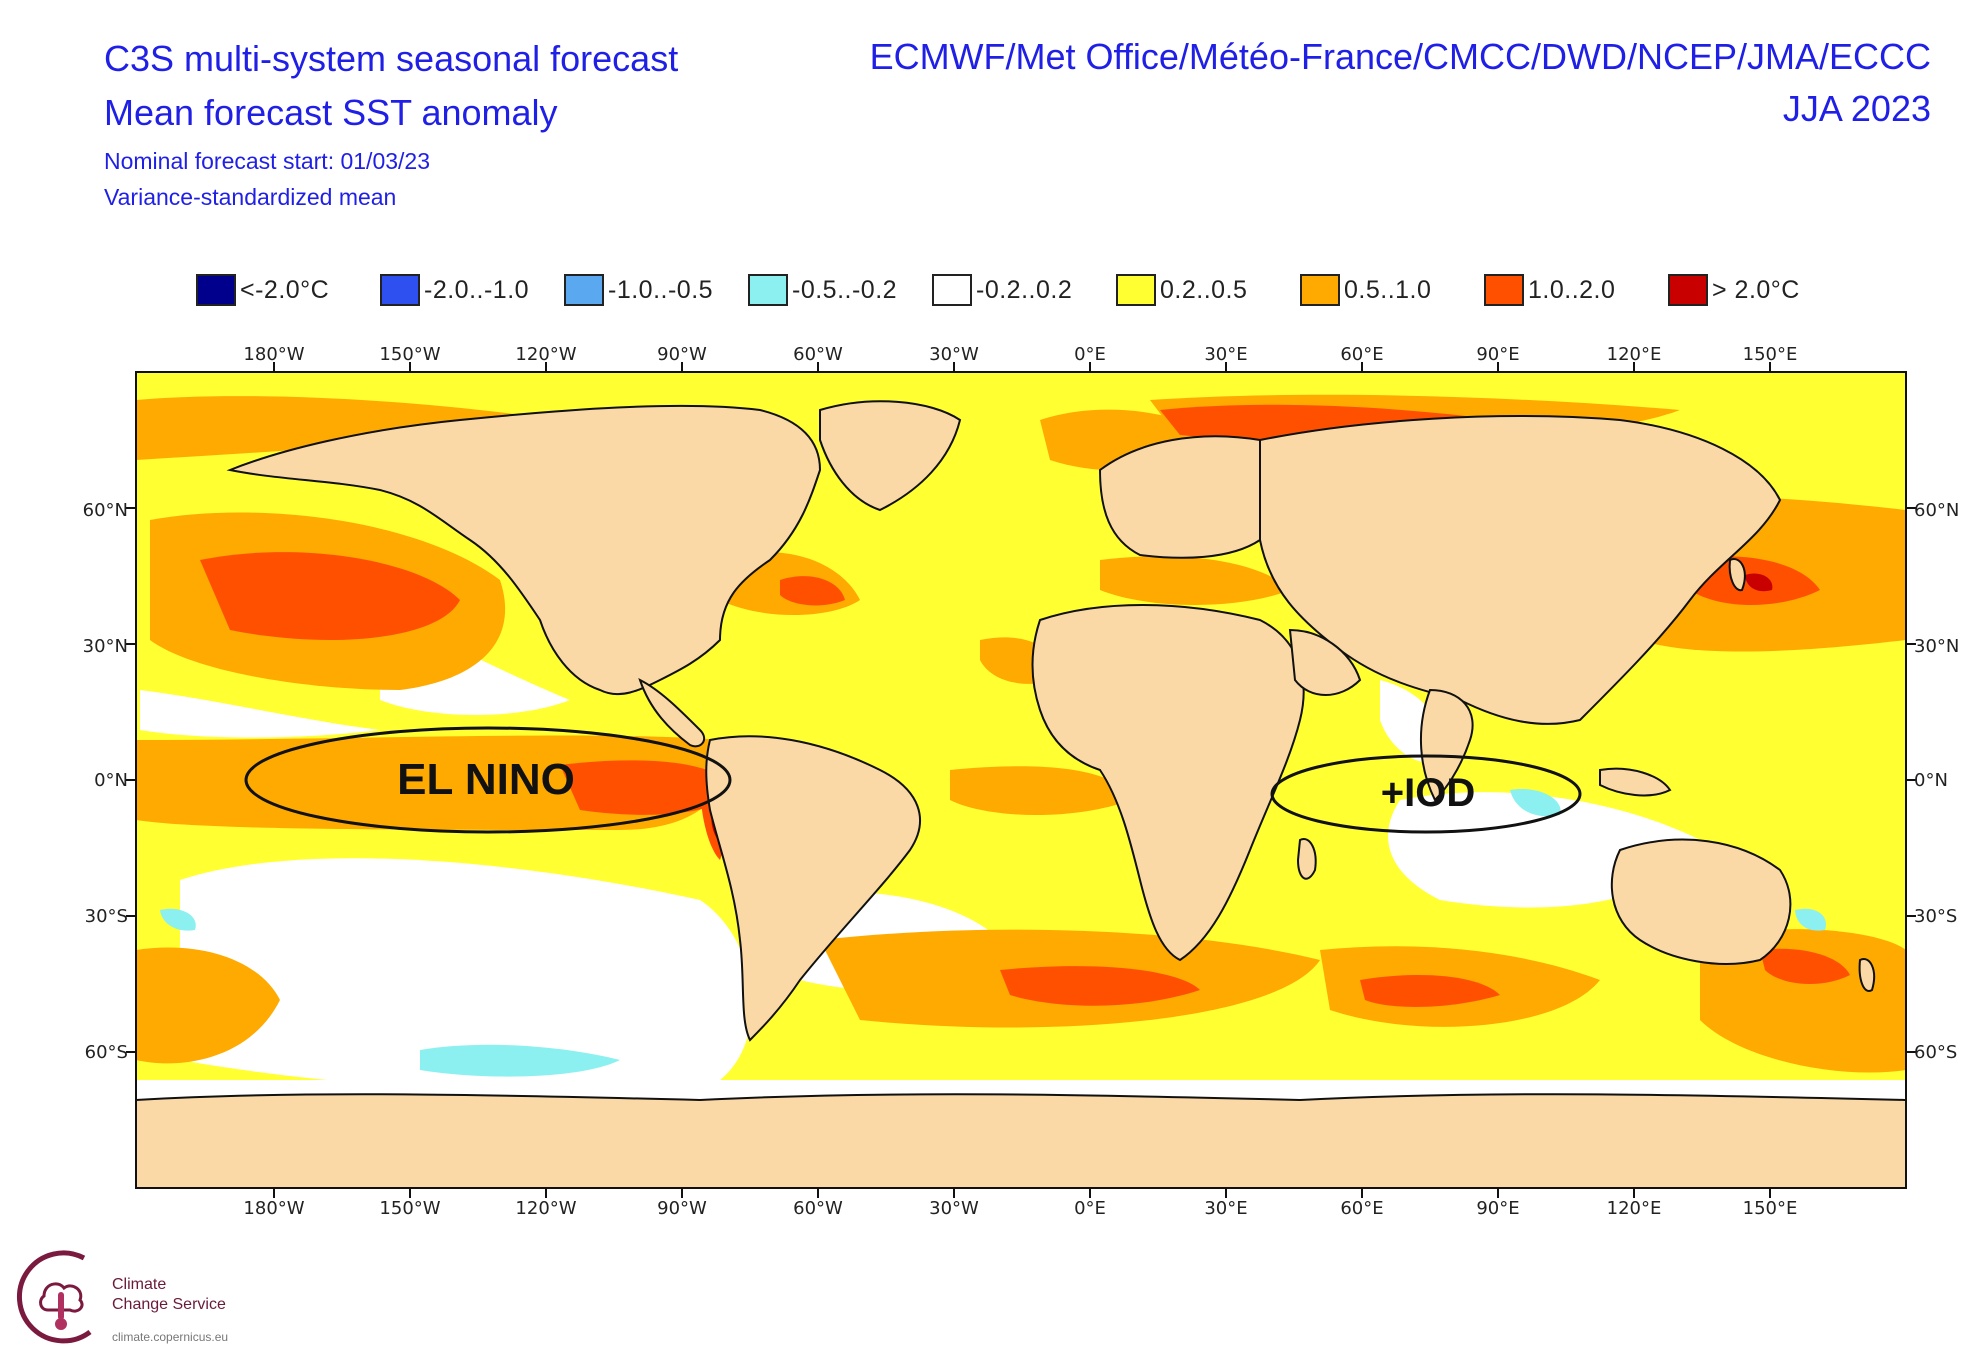 The width and height of the screenshot is (1971, 1348). I want to click on legend-item: 0.2..0.5, so click(1208, 290).